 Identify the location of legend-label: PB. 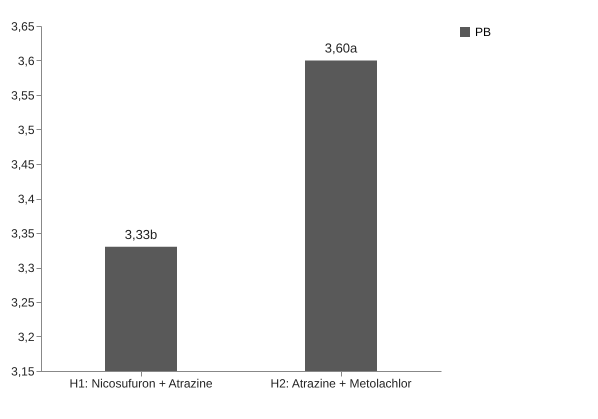
(483, 32).